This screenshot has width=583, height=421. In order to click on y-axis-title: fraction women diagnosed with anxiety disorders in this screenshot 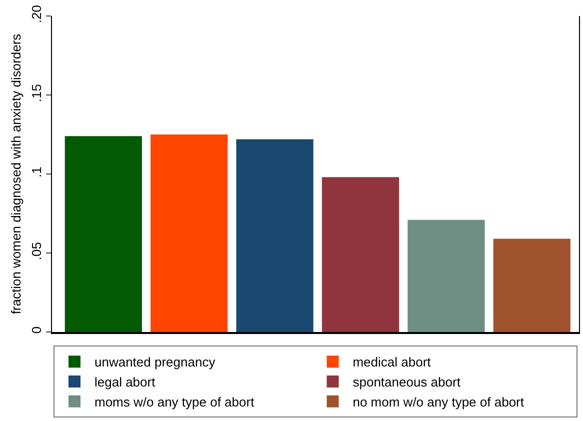, I will do `click(16, 173)`.